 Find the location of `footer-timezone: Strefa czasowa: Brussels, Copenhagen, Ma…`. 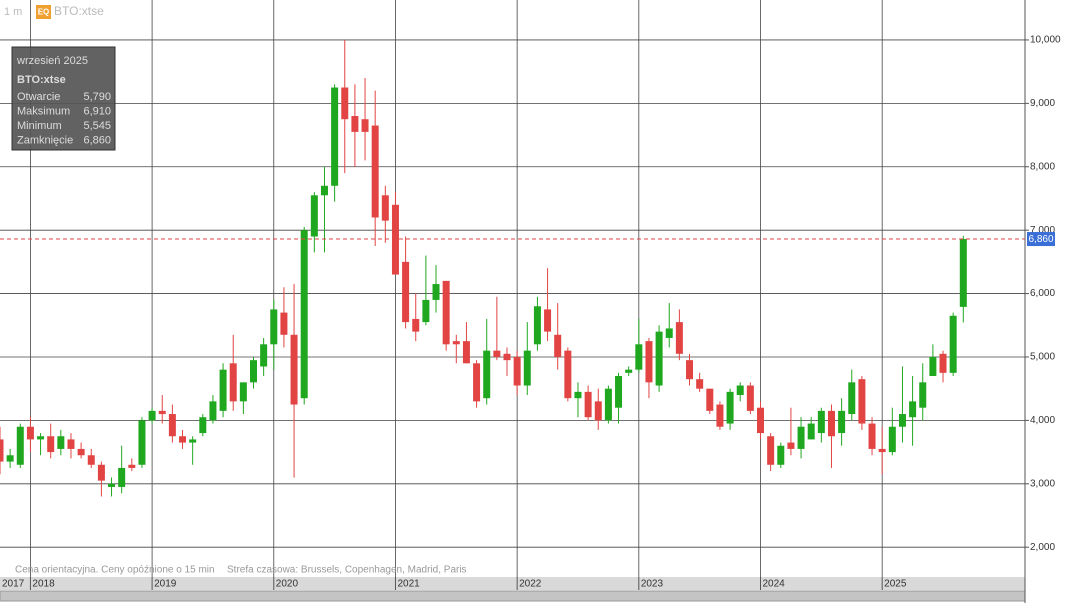

footer-timezone: Strefa czasowa: Brussels, Copenhagen, Ma… is located at coordinates (347, 570).